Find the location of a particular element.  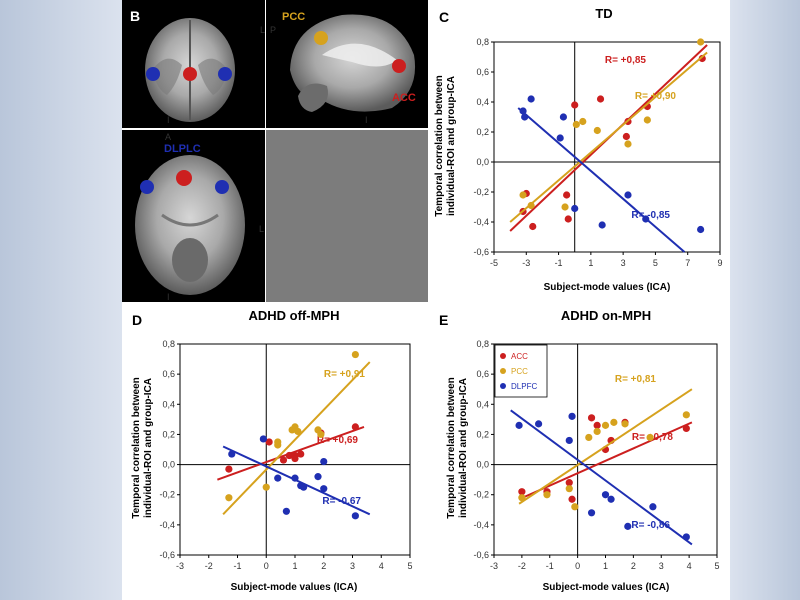

plot-d-ytick-label: 0,8 is located at coordinates (168, 344).